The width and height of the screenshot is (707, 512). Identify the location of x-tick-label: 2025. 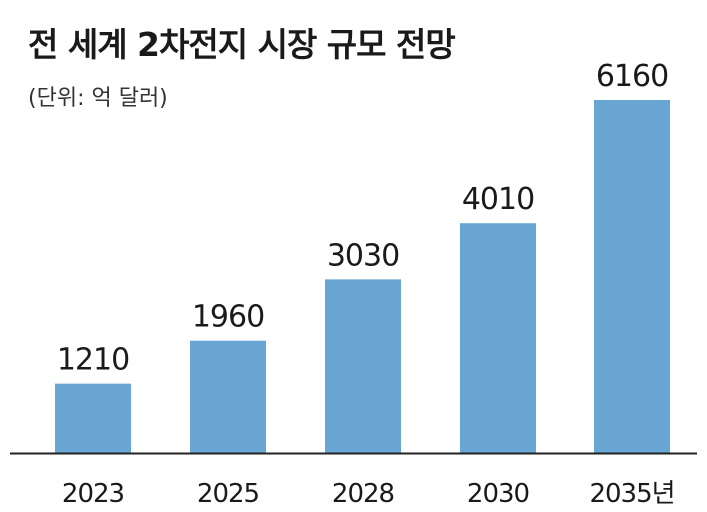
(228, 494).